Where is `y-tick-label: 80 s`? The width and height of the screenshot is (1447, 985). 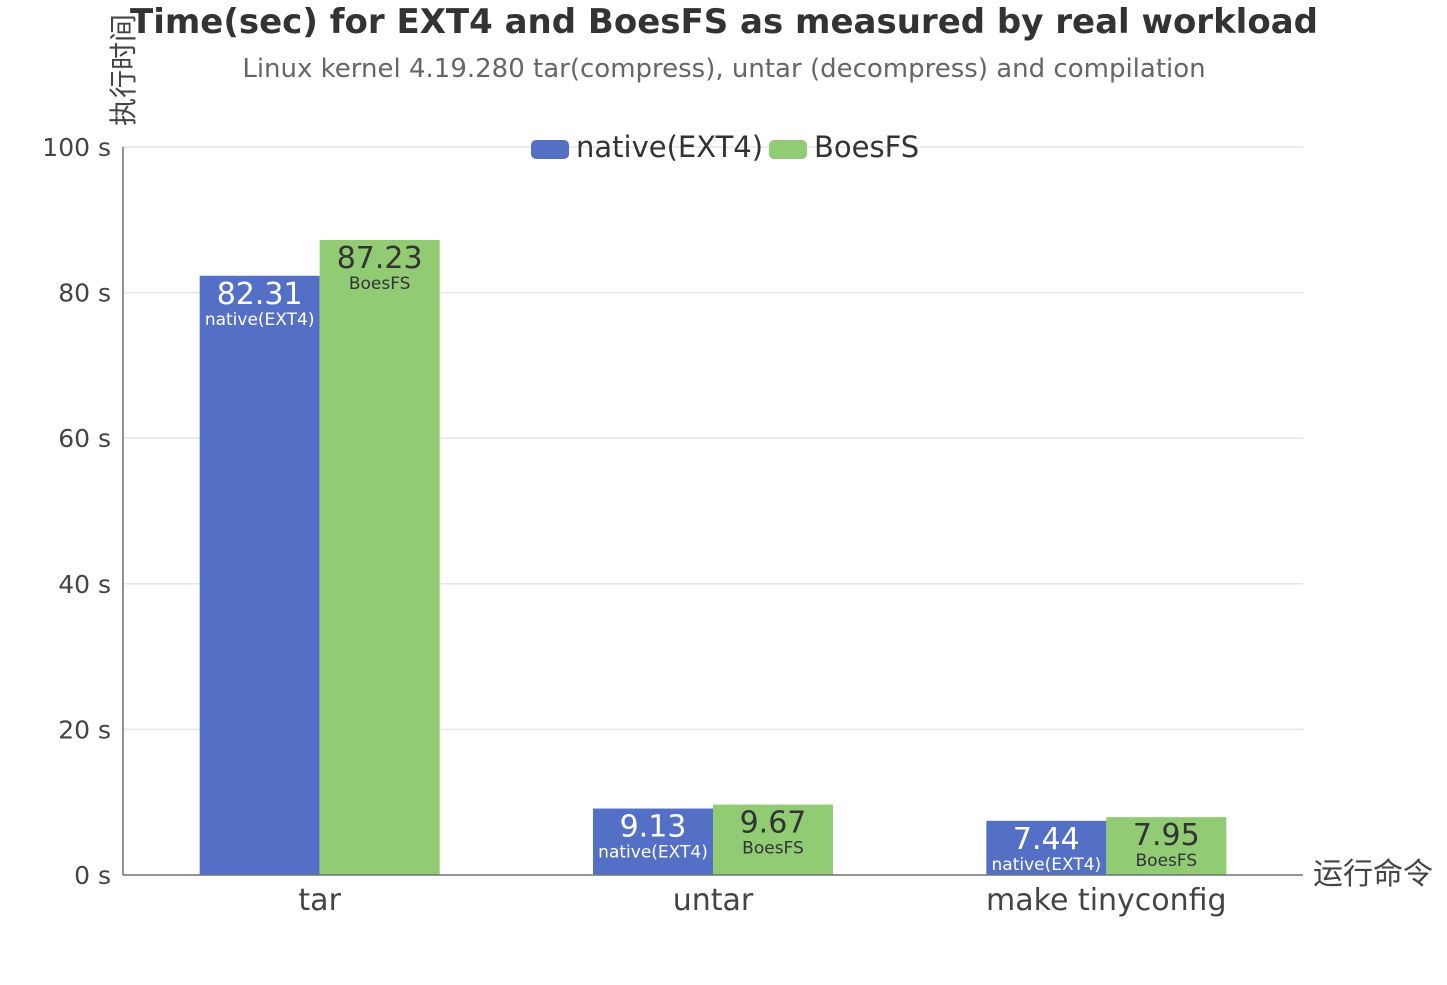 y-tick-label: 80 s is located at coordinates (84, 293).